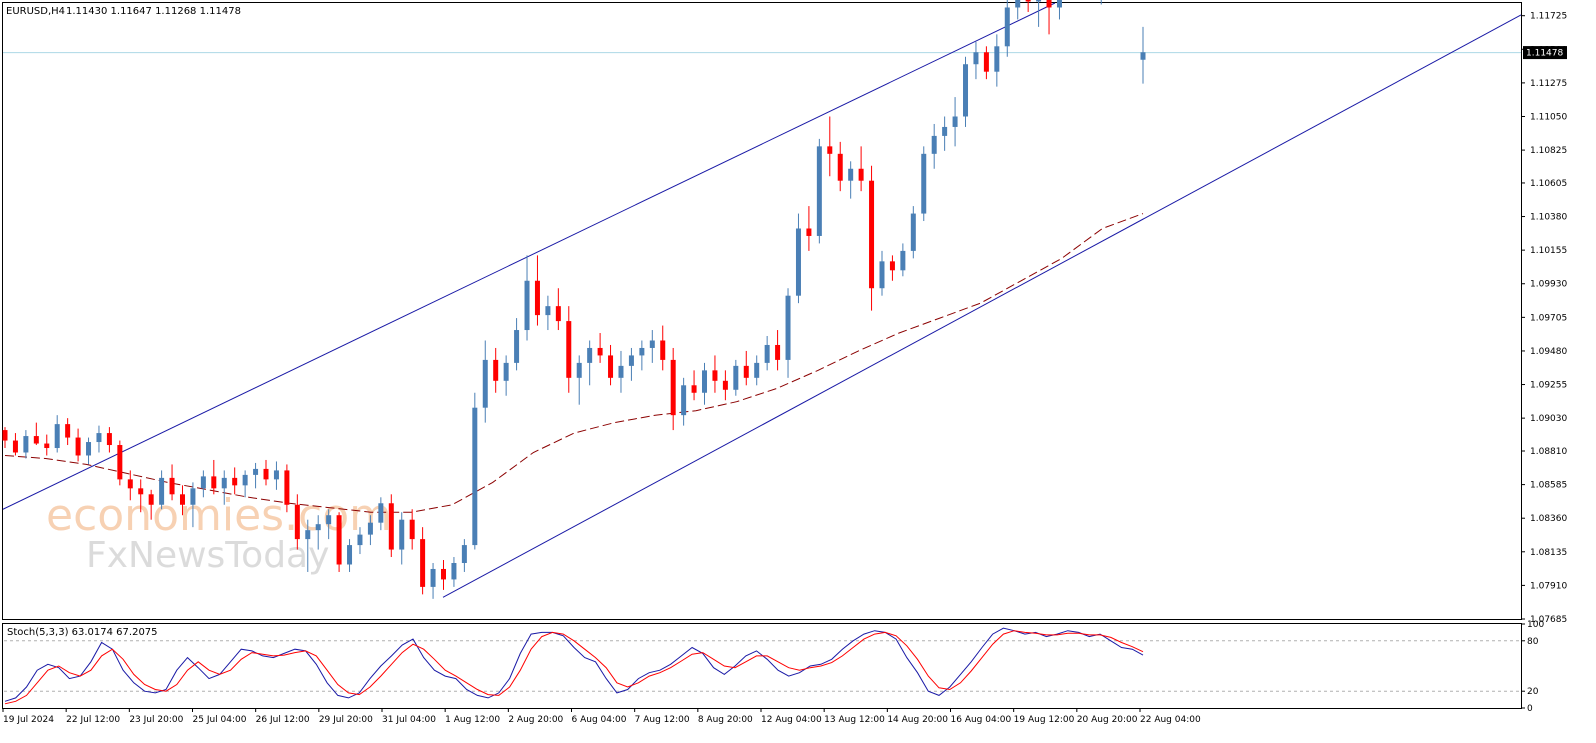 The height and width of the screenshot is (743, 1596). I want to click on time-tick-label: 31 Jul 04:00, so click(409, 720).